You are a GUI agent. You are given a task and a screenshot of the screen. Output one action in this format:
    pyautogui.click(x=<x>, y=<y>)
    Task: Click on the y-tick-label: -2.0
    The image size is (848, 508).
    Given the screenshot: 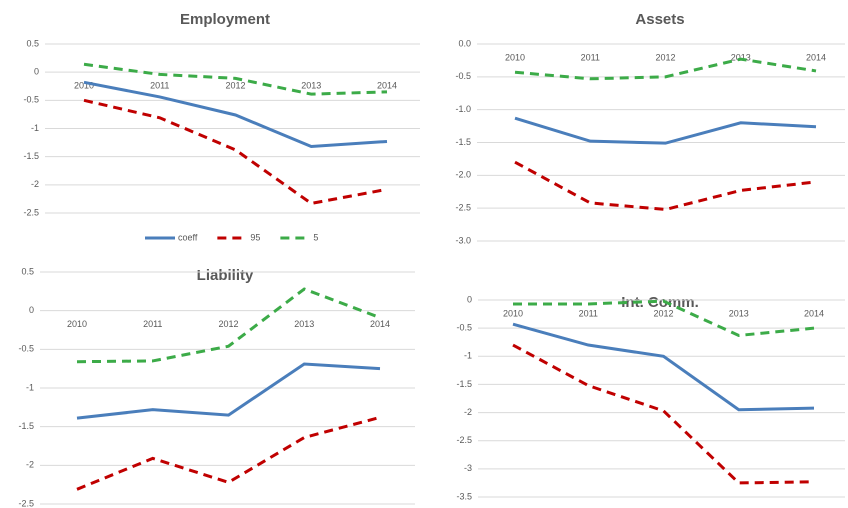 What is the action you would take?
    pyautogui.click(x=463, y=175)
    